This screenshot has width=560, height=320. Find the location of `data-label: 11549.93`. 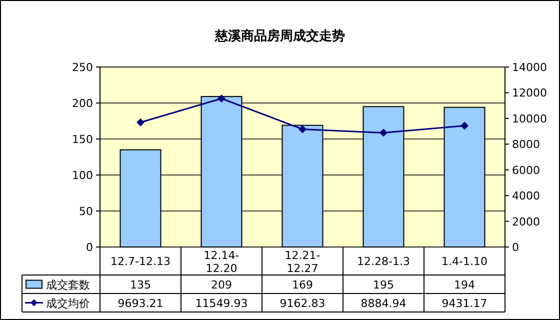

data-label: 11549.93 is located at coordinates (221, 303).